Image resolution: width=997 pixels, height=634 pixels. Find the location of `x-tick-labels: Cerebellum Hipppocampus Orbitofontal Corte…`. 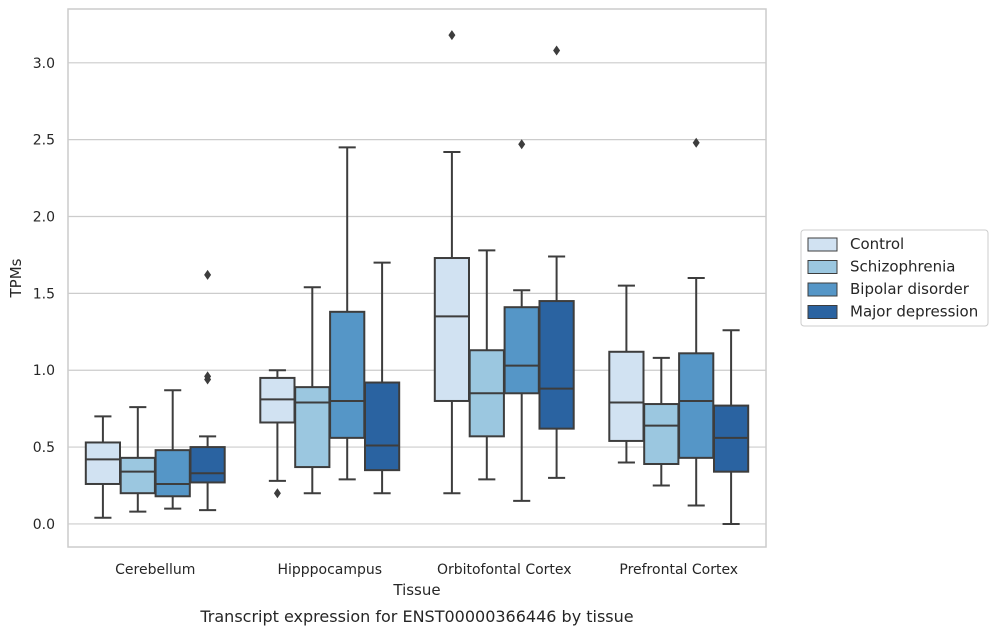

x-tick-labels: Cerebellum Hipppocampus Orbitofontal Corte… is located at coordinates (426, 570).